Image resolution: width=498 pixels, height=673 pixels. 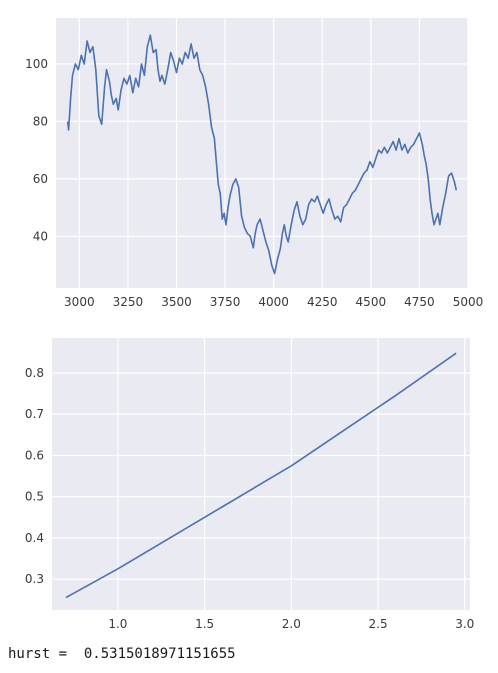 I want to click on y-tick-label: 0.7, so click(x=34, y=414).